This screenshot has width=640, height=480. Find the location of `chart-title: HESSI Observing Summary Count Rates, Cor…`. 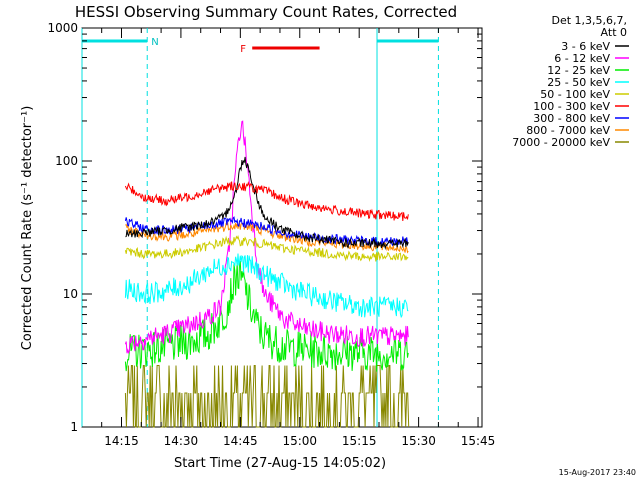

chart-title: HESSI Observing Summary Count Rates, Cor… is located at coordinates (266, 12).